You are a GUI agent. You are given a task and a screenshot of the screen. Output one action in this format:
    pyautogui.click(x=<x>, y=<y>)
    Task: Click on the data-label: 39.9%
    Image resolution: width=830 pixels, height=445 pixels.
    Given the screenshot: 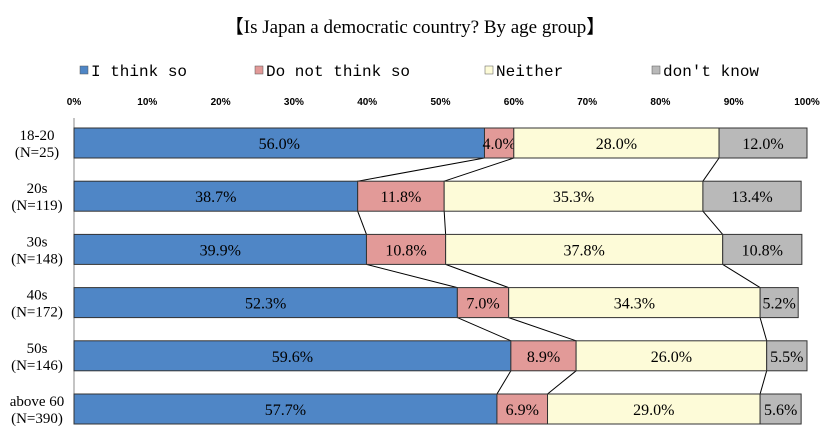 What is the action you would take?
    pyautogui.click(x=220, y=250)
    